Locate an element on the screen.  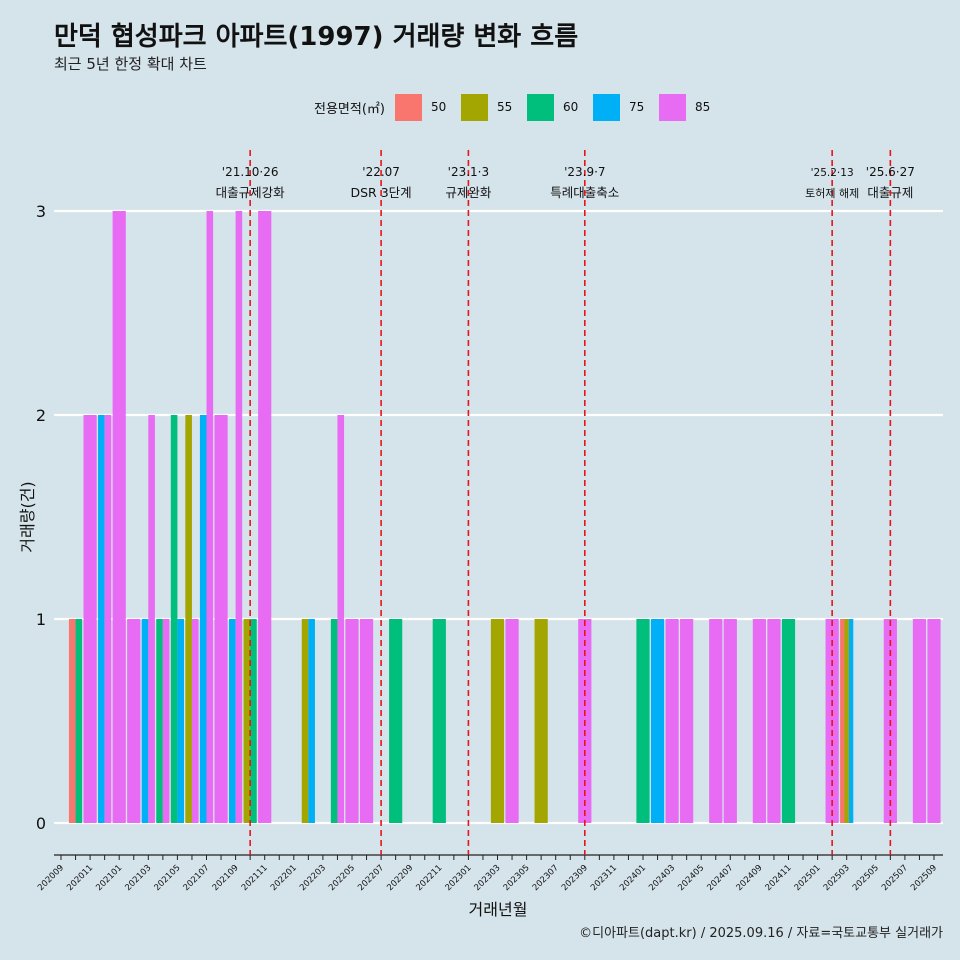
x-tick-label: 202311 is located at coordinates (604, 878).